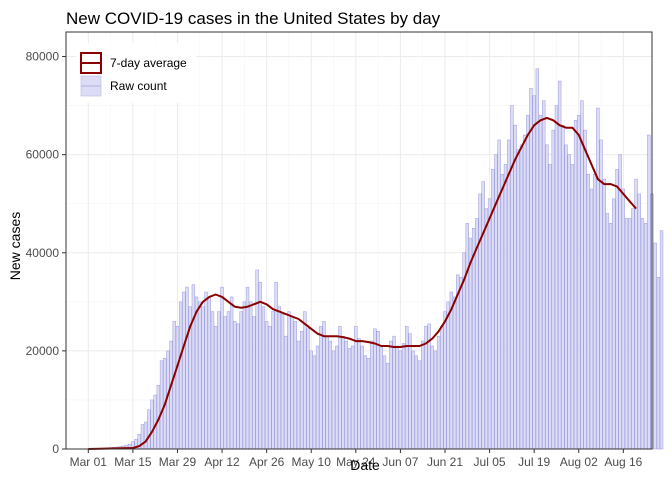  Describe the element at coordinates (400, 462) in the screenshot. I see `x-tick-label: Jun 07` at that location.